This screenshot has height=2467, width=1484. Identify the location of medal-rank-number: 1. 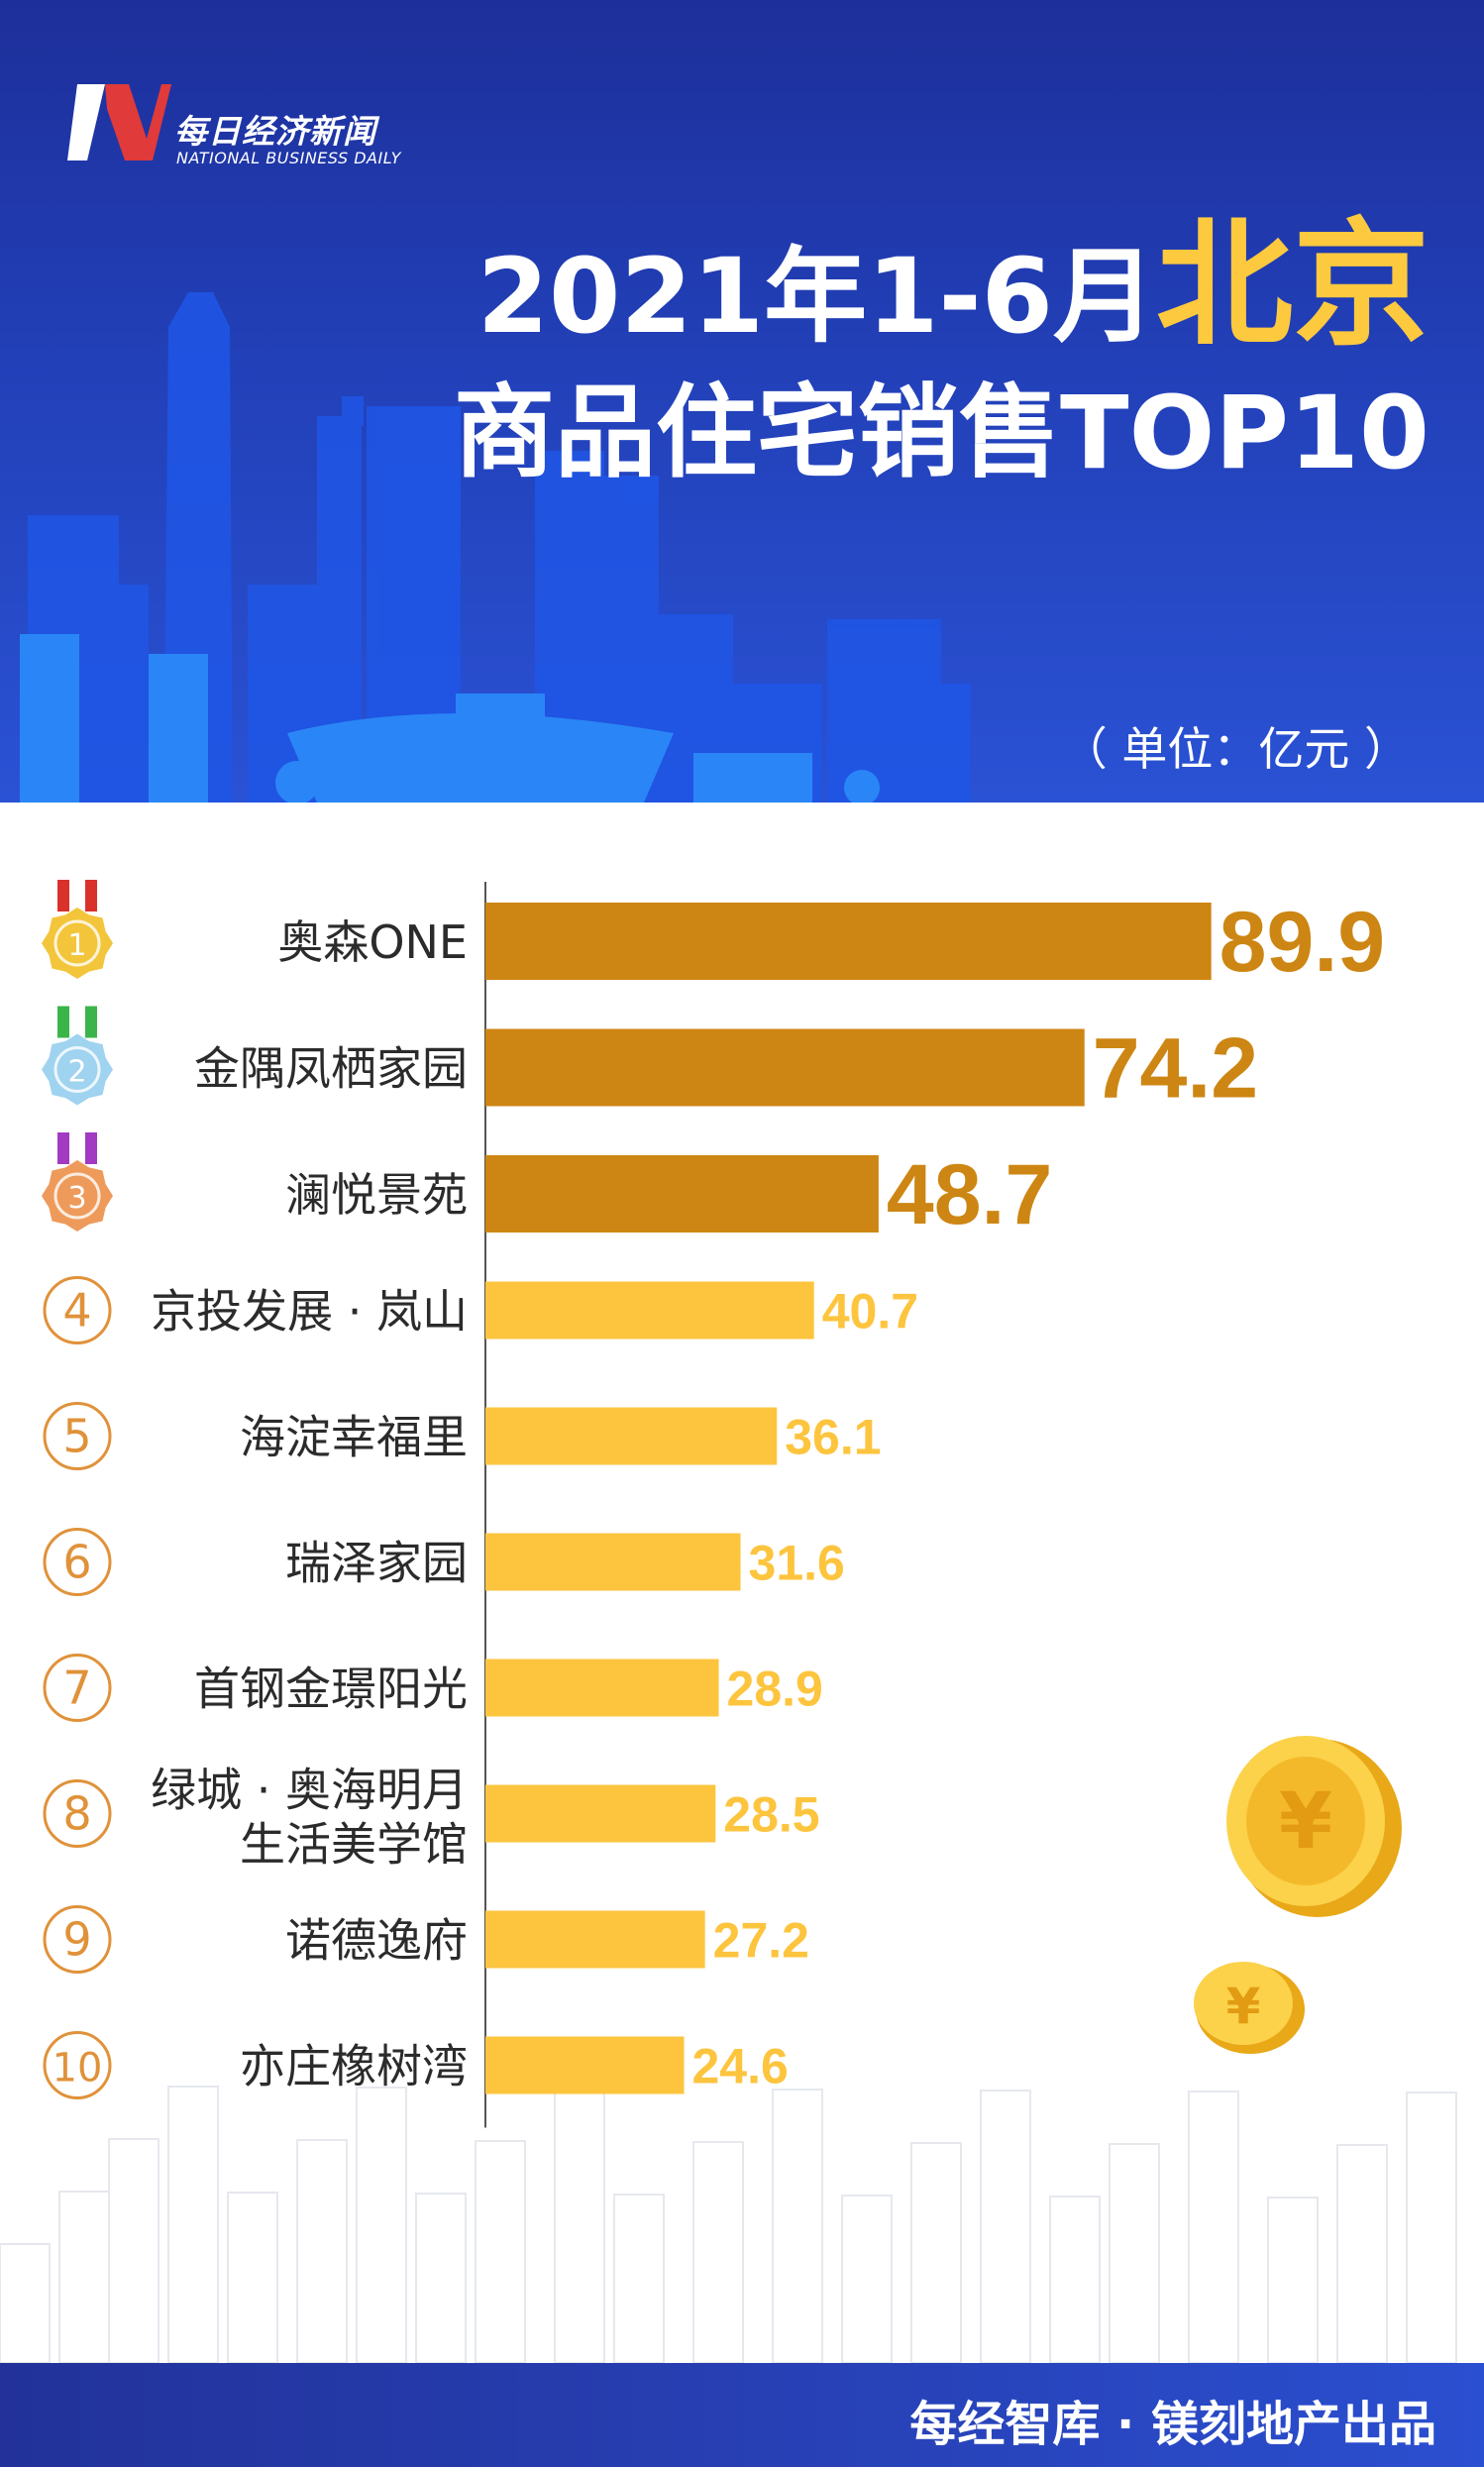
(76, 945).